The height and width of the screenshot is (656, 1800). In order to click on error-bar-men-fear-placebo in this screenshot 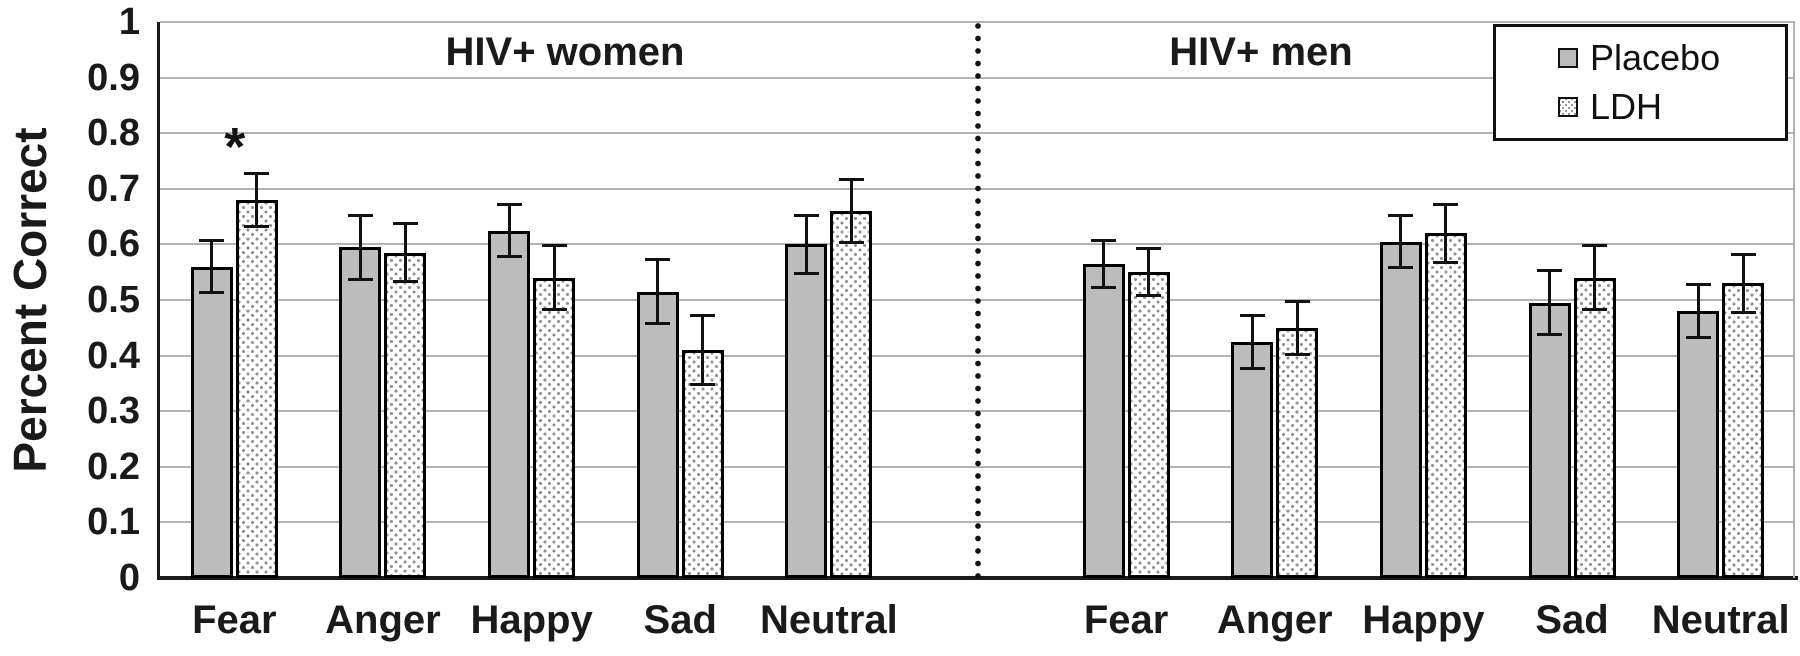, I will do `click(1104, 263)`.